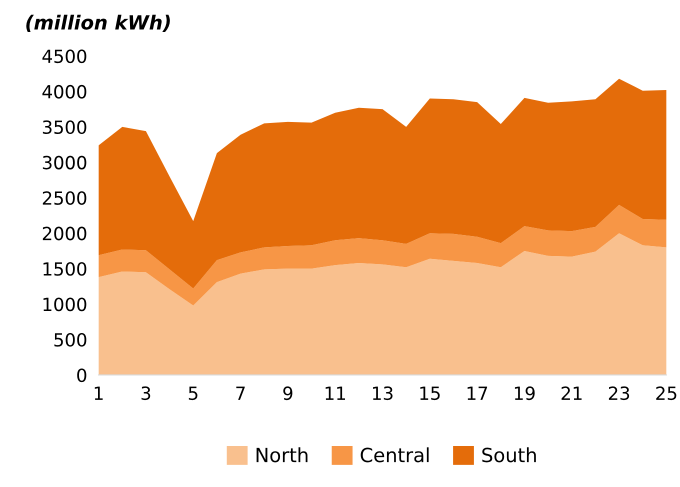 The image size is (680, 487). Describe the element at coordinates (382, 393) in the screenshot. I see `x-tick-label: 13` at that location.